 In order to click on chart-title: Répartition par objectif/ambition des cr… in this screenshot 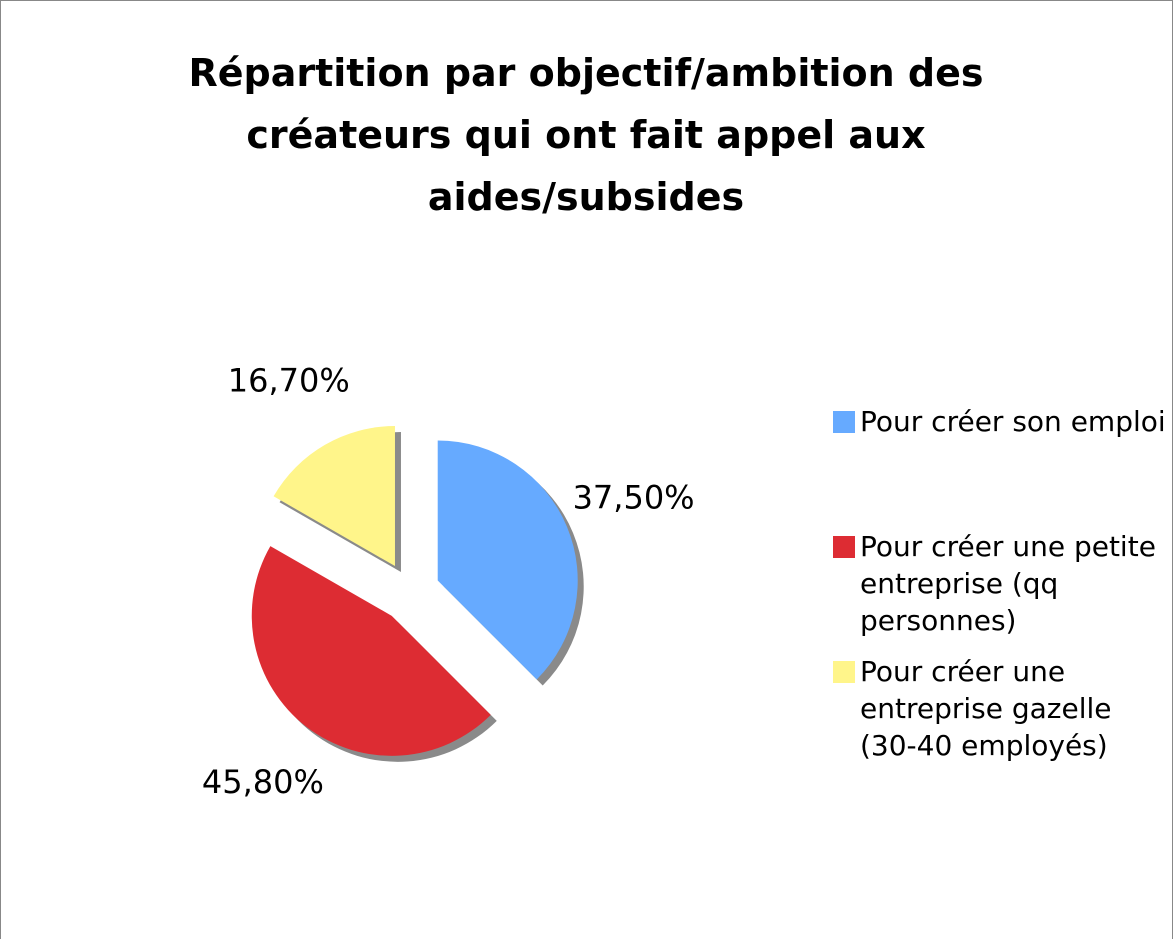, I will do `click(586, 135)`.